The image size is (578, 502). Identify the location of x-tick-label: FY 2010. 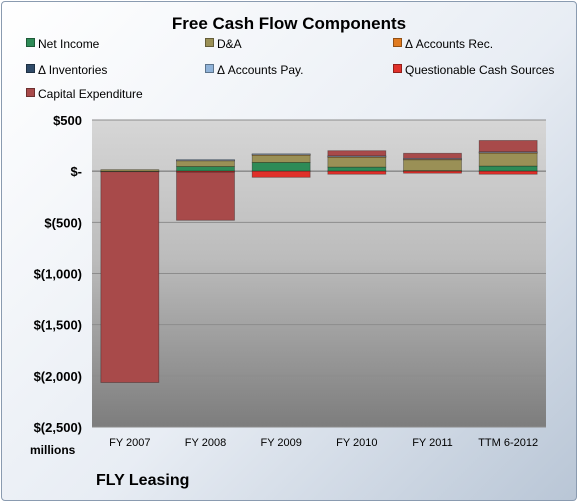
(356, 443).